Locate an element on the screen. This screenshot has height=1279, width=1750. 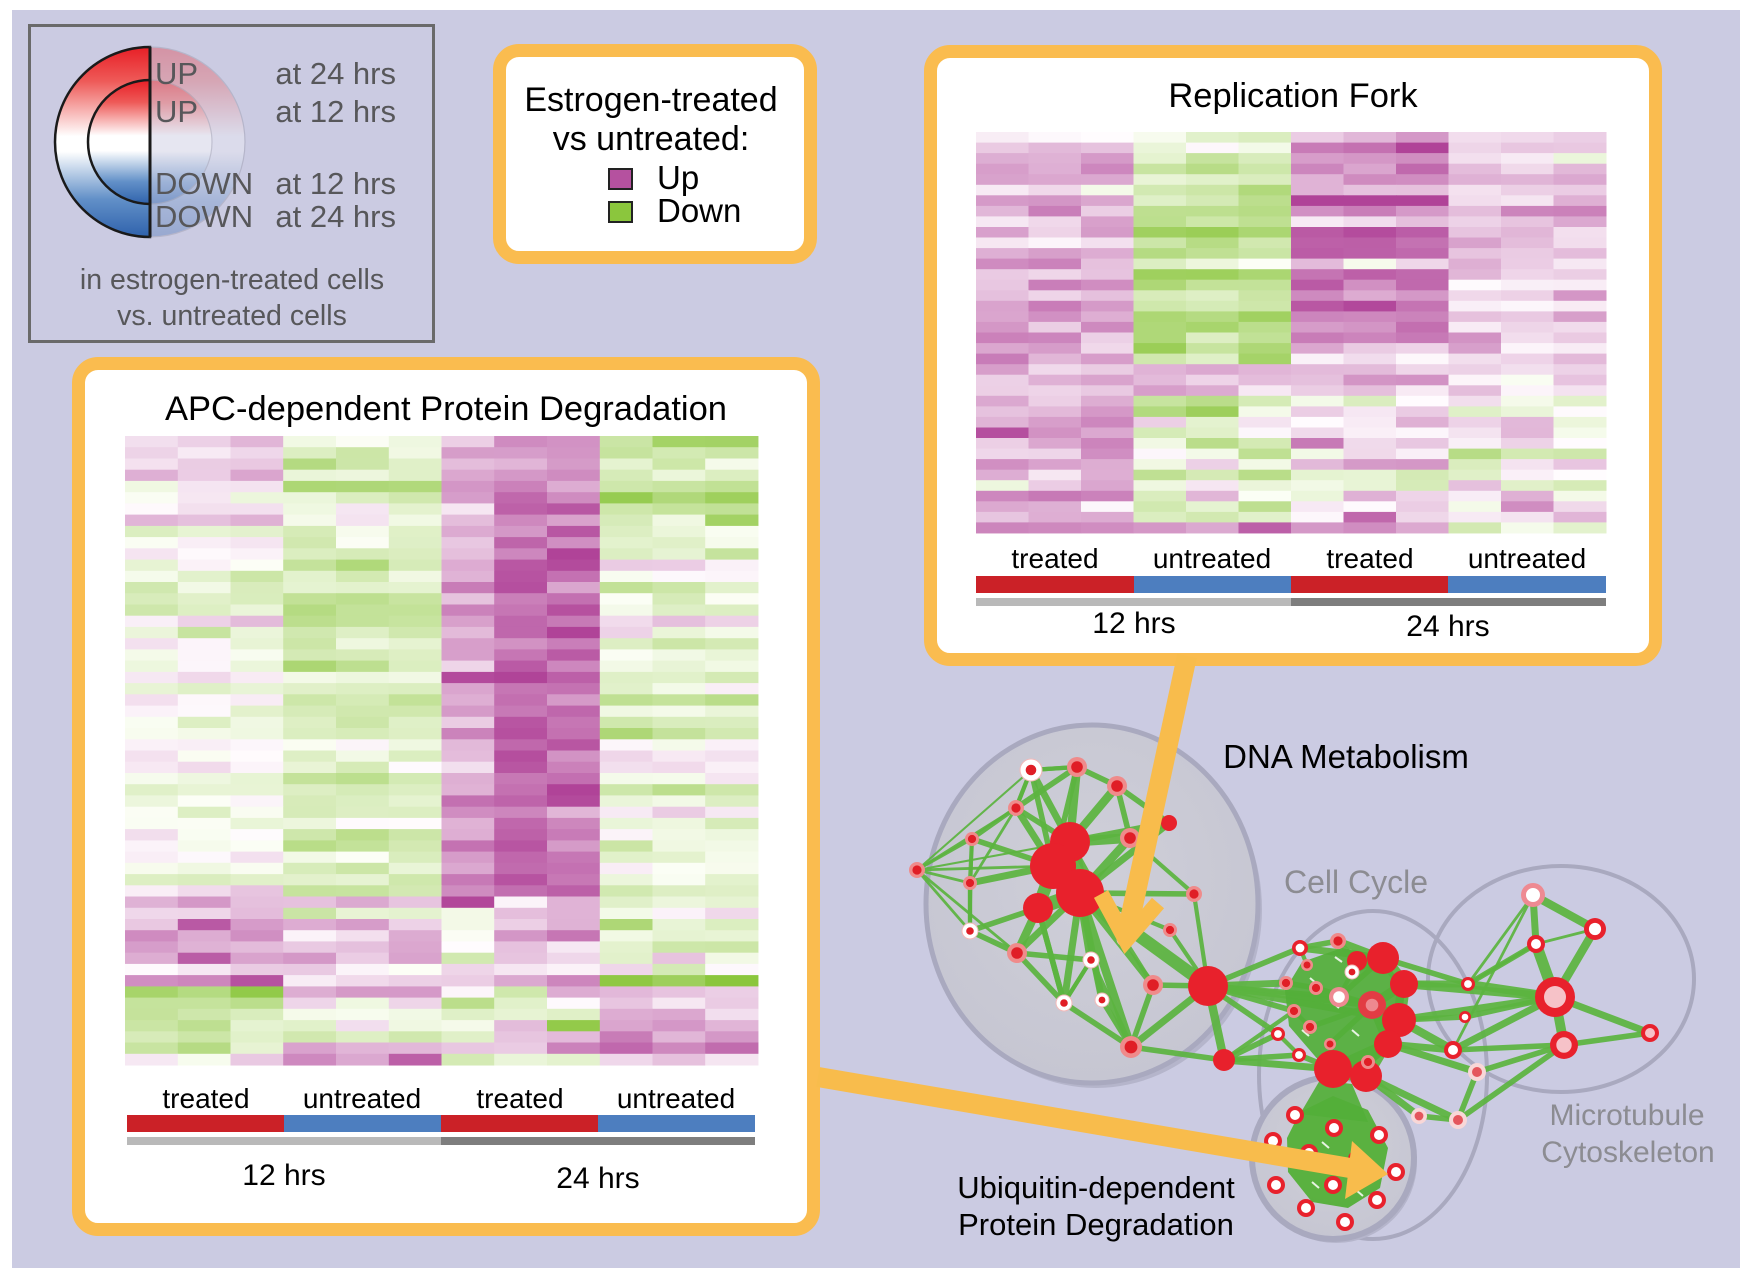
svg-text: vs. untreated cells is located at coordinates (232, 316).